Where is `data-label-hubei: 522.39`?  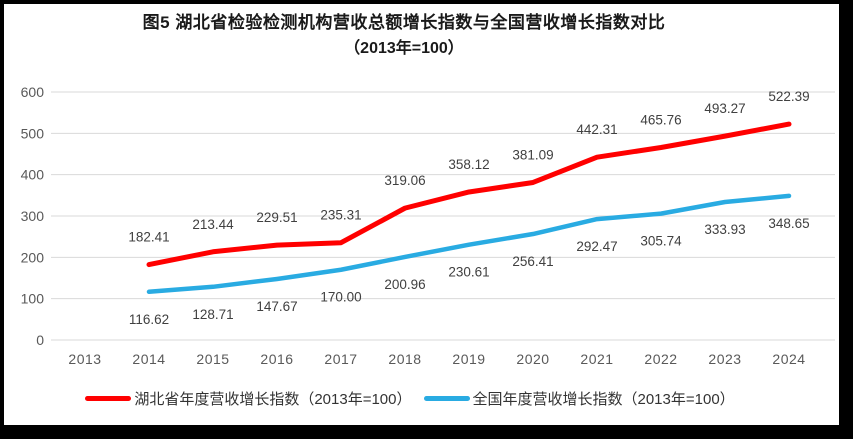
data-label-hubei: 522.39 is located at coordinates (788, 96).